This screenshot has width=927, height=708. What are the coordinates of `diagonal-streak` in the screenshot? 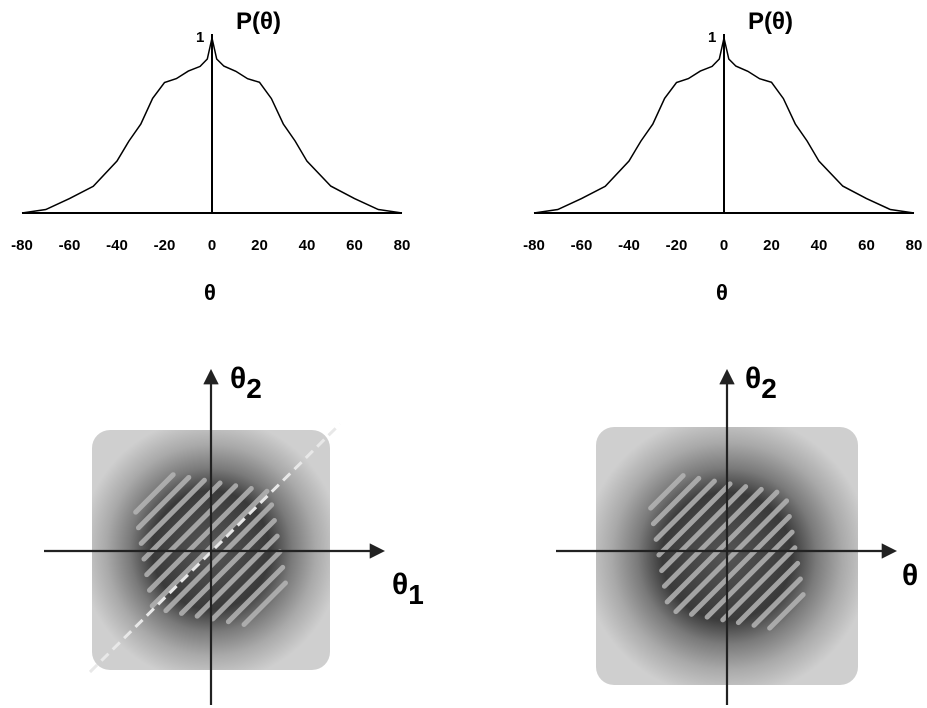 It's located at (215, 548).